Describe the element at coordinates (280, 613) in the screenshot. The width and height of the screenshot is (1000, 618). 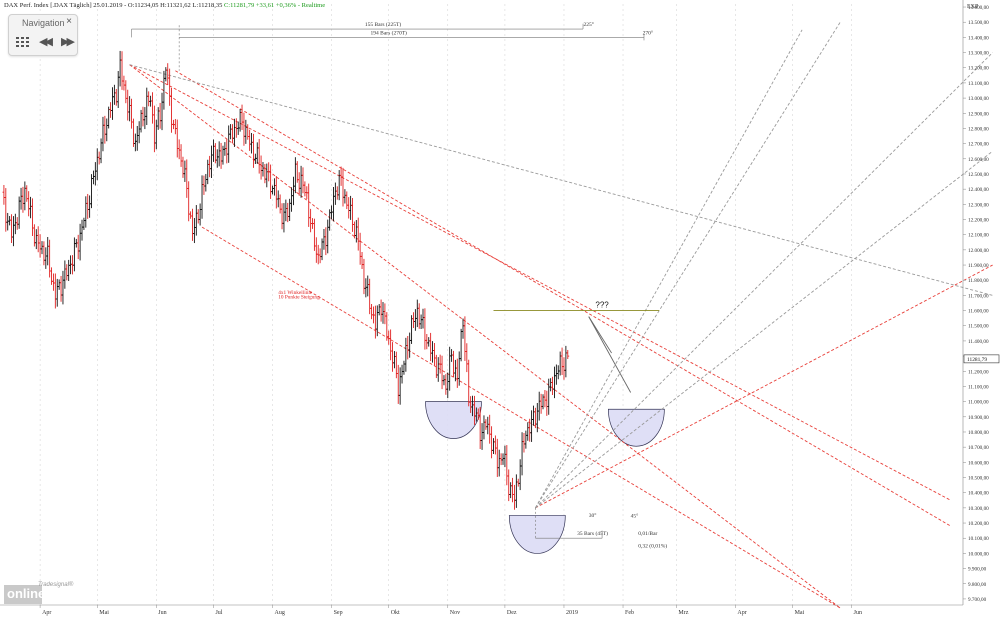
I see `x-tick-label: Aug` at that location.